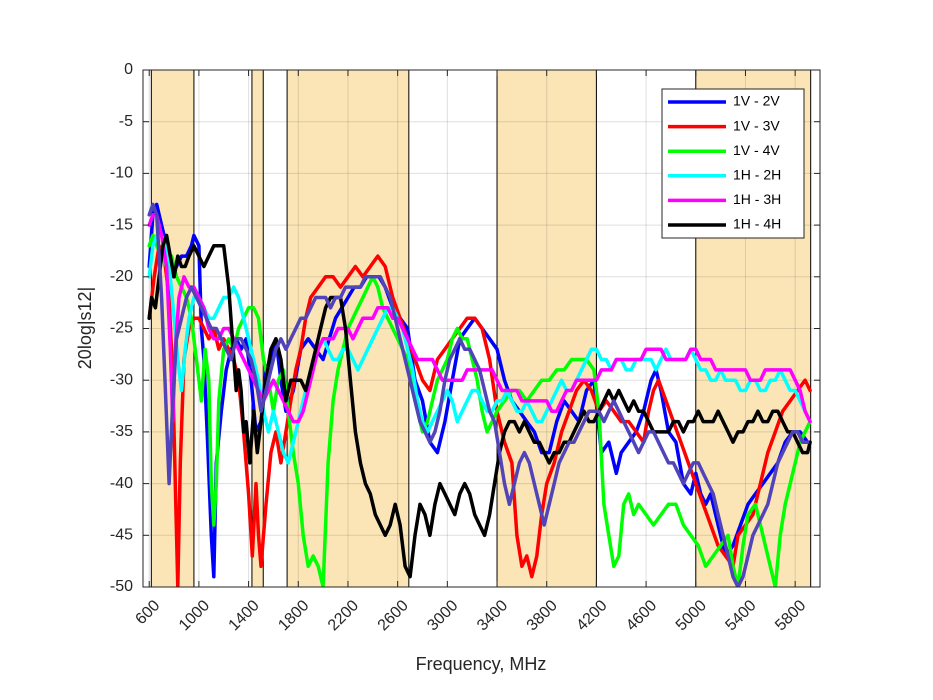  Describe the element at coordinates (756, 125) in the screenshot. I see `legend-label-2: 1V - 3V` at that location.